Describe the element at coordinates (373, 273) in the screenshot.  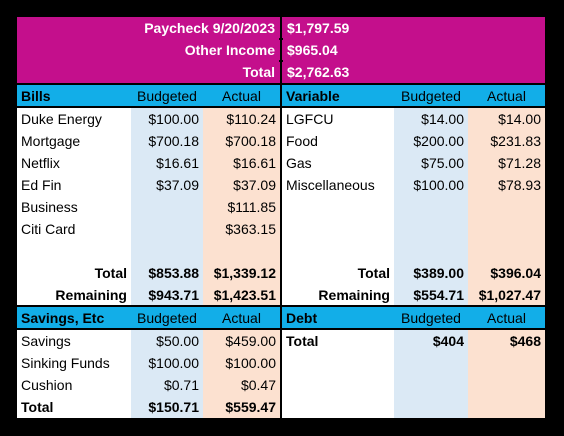
I see `variable-total-label: Total` at that location.